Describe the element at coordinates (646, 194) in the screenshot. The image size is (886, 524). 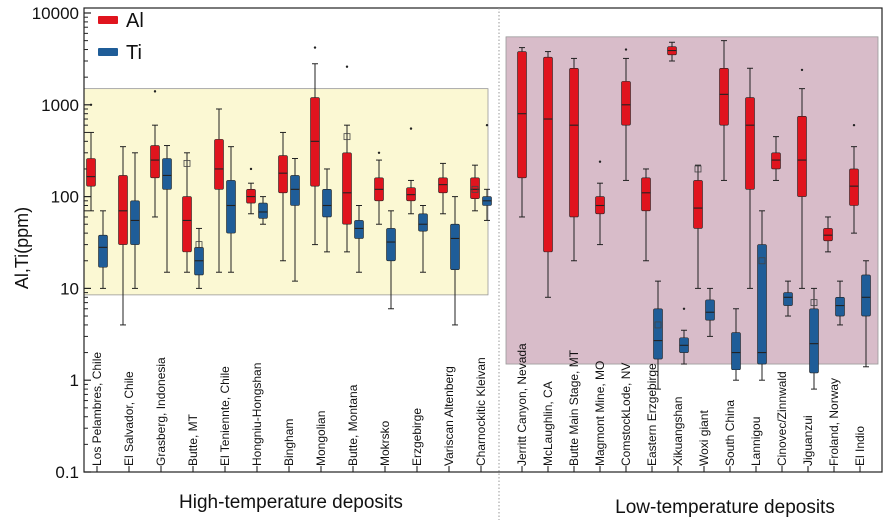
I see `al-box-eastern-erzgebirge-box` at that location.